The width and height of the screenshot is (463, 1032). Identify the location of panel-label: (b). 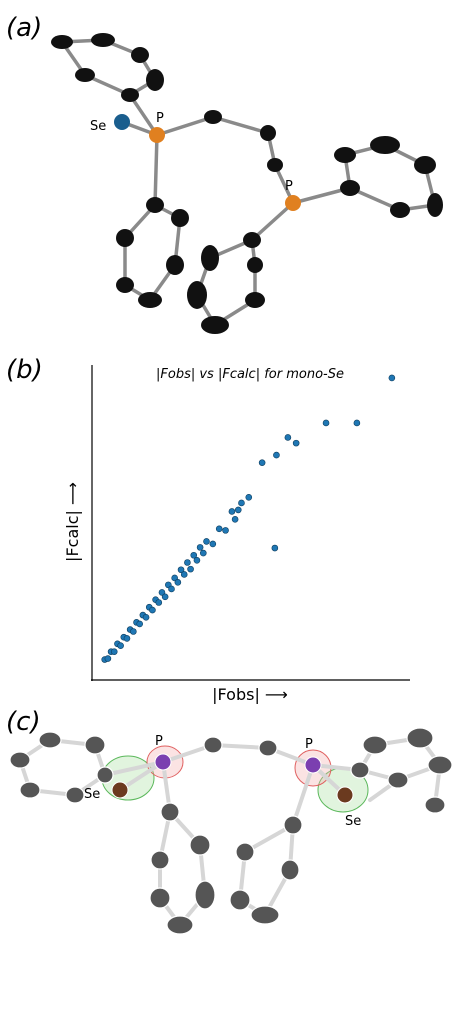
(24, 370).